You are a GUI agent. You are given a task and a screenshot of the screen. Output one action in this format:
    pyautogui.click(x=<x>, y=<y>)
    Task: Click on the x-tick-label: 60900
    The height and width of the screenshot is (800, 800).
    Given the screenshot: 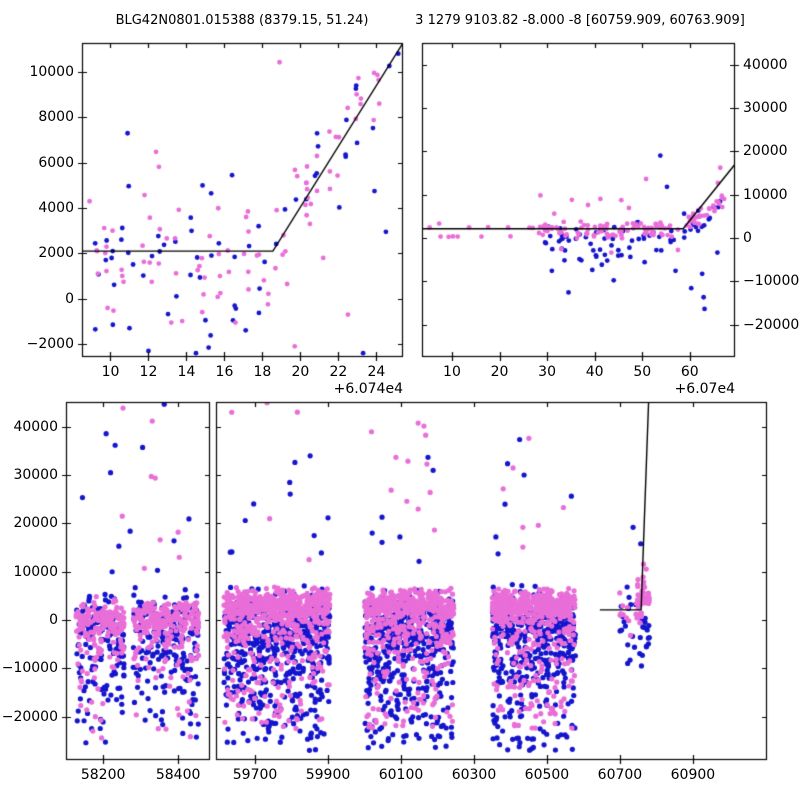 What is the action you would take?
    pyautogui.click(x=693, y=775)
    